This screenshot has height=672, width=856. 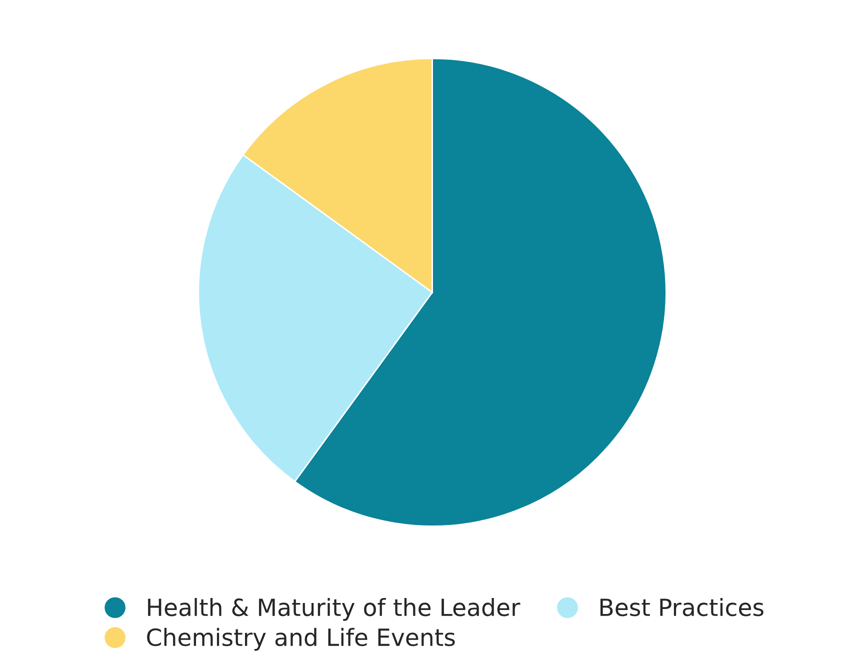 What do you see at coordinates (334, 609) in the screenshot?
I see `legend-label: Health & Maturity of the Leader` at bounding box center [334, 609].